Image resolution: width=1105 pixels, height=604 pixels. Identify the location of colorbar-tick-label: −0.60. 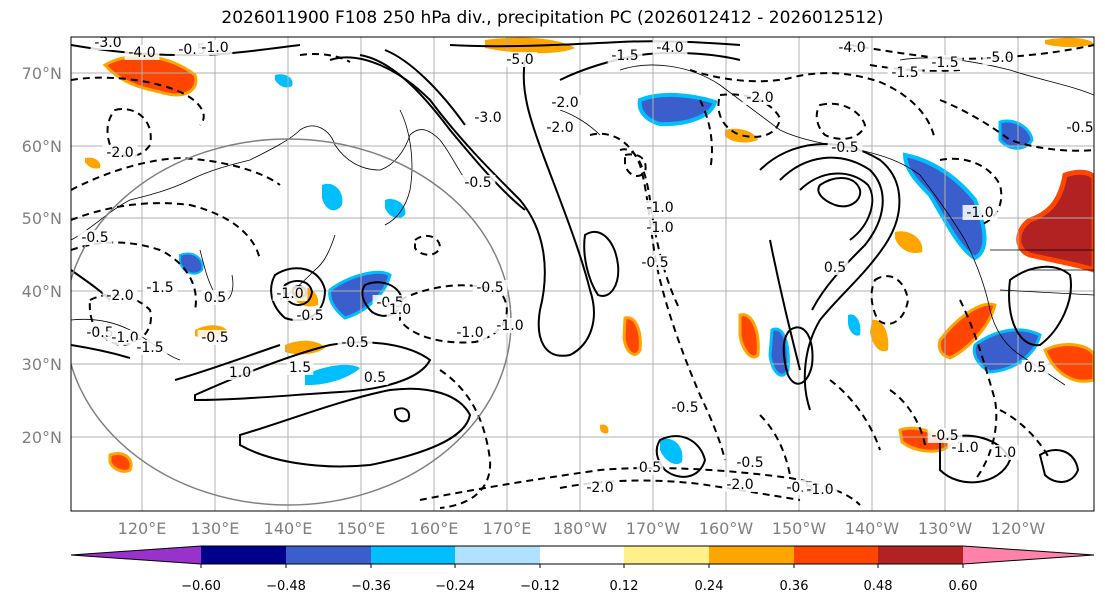
(201, 586).